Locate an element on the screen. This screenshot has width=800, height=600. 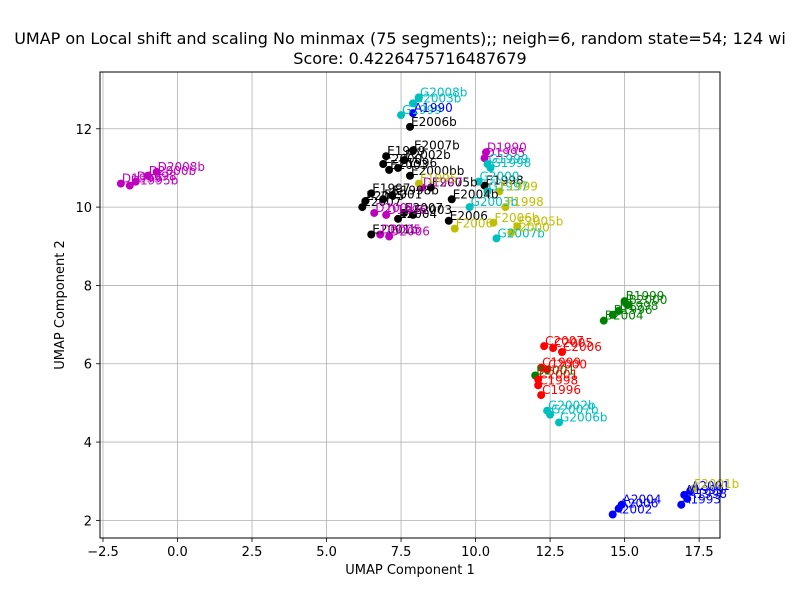
data-point-label: B2001 is located at coordinates (555, 370).